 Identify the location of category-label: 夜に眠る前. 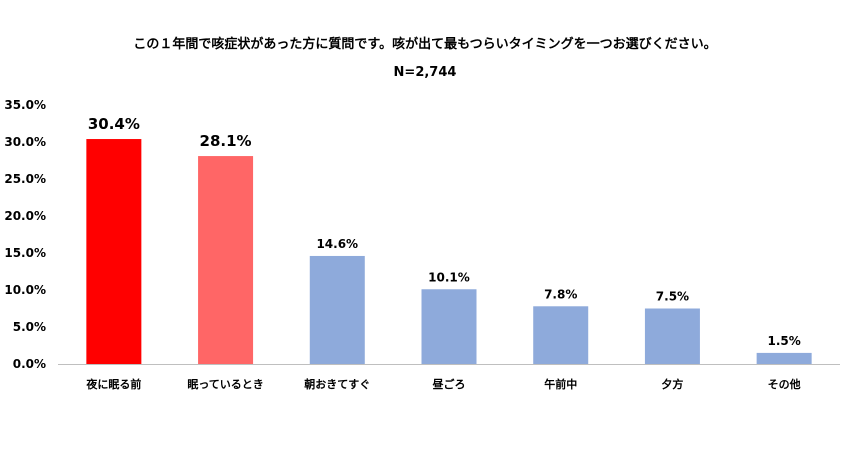
(113, 384).